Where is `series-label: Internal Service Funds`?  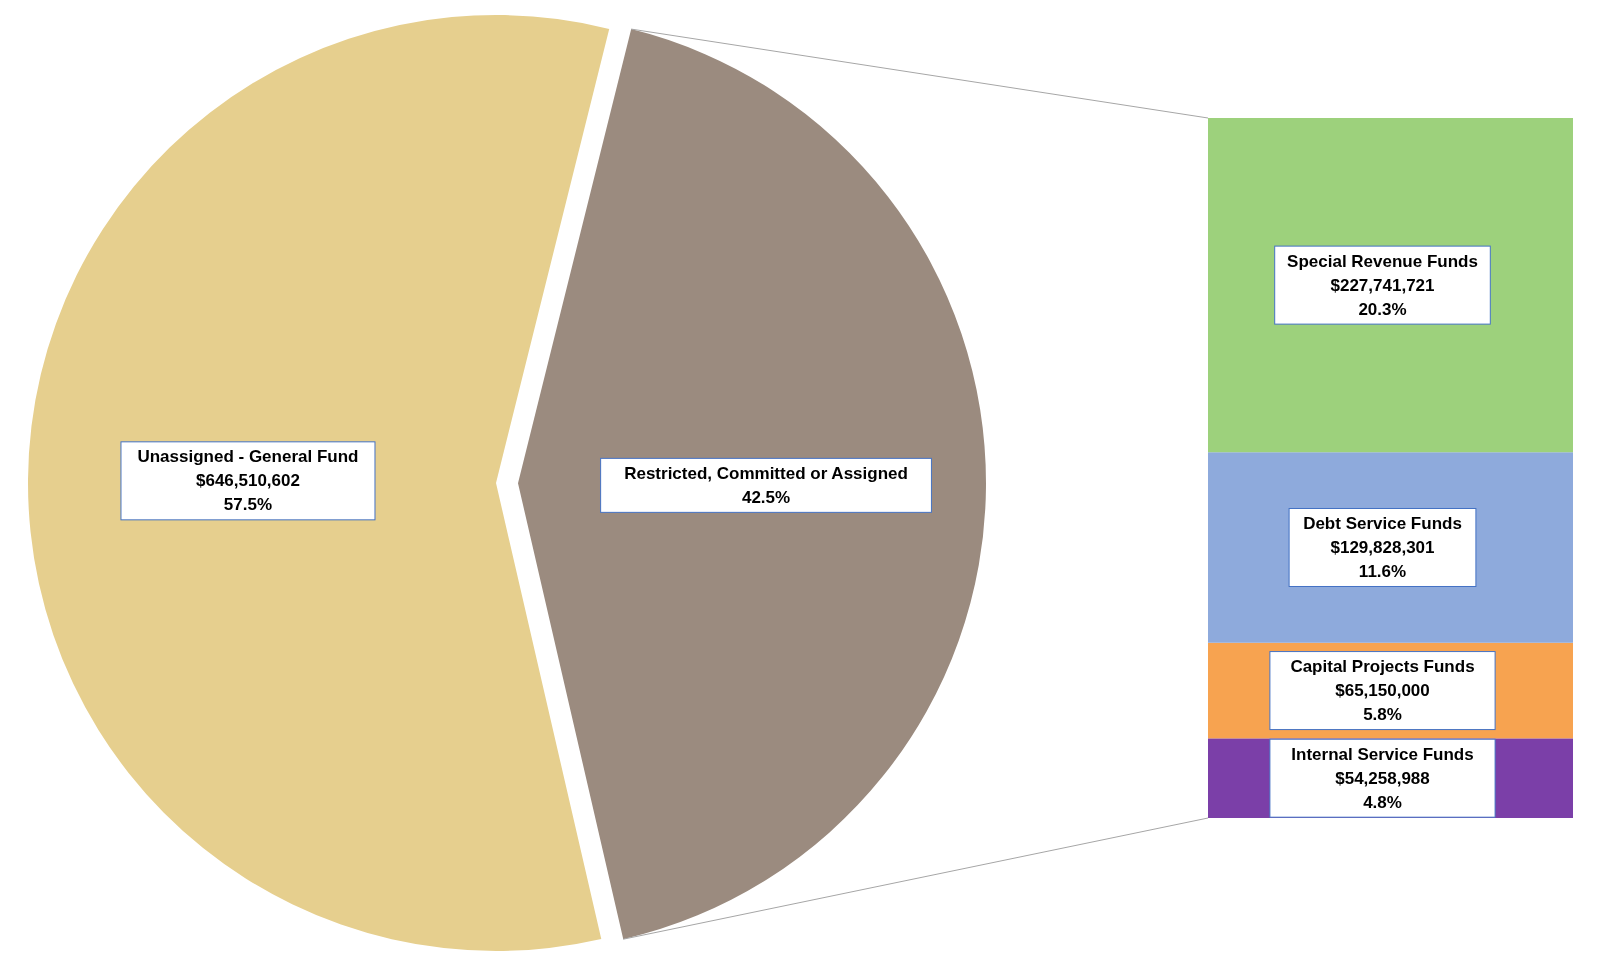
series-label: Internal Service Funds is located at coordinates (1382, 754).